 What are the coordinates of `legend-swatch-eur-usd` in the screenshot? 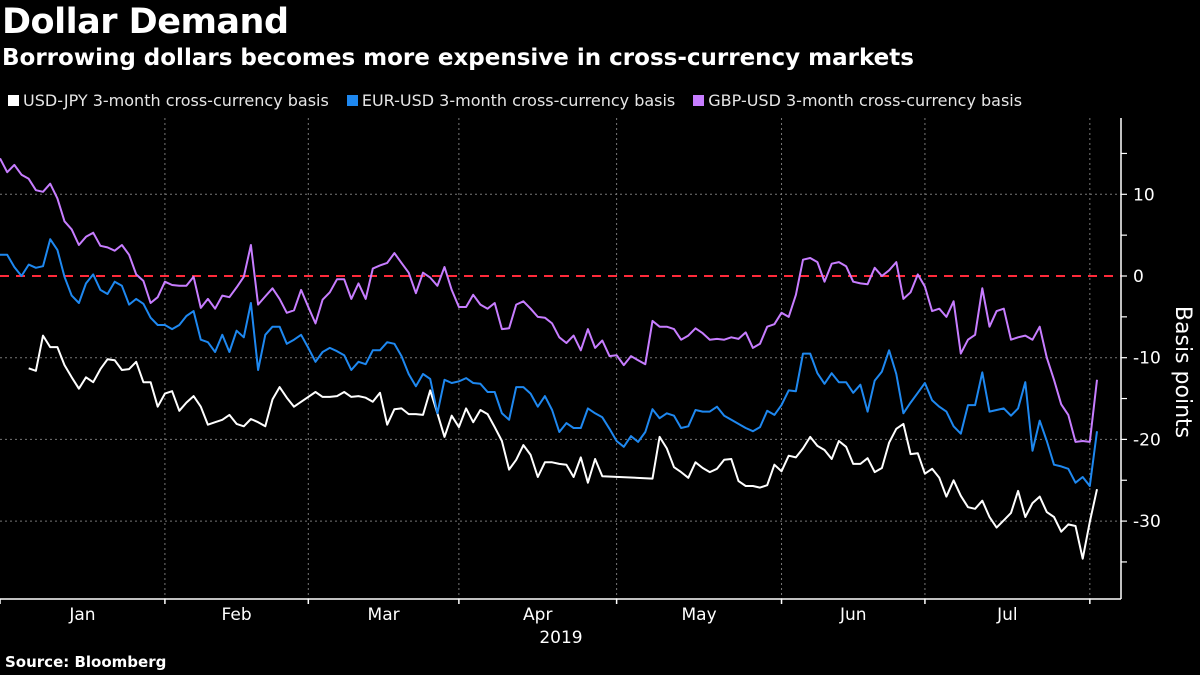 It's located at (352, 100).